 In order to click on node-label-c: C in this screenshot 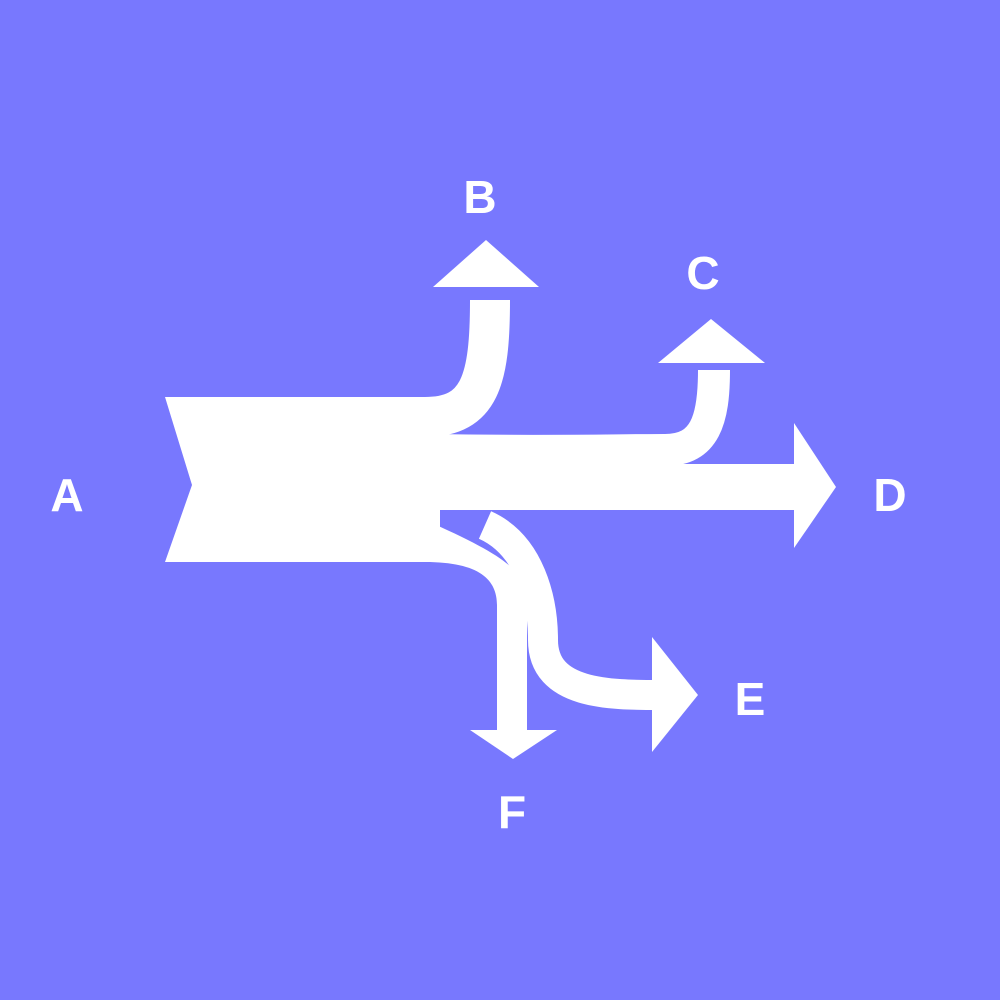, I will do `click(703, 273)`.